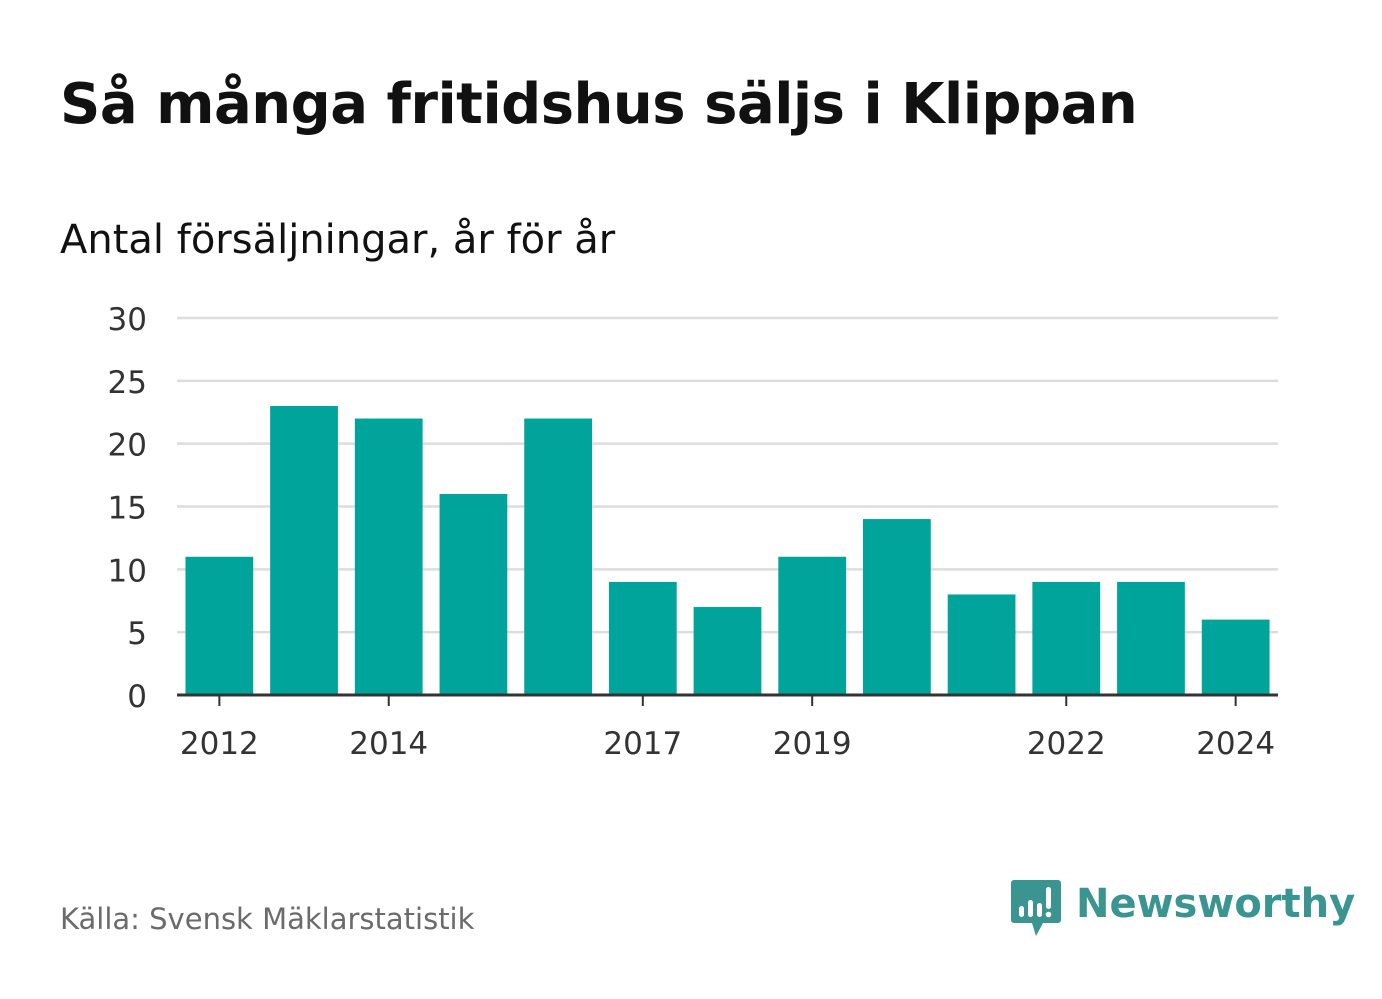 The image size is (1382, 999). I want to click on x-tick-label: 2024, so click(1235, 744).